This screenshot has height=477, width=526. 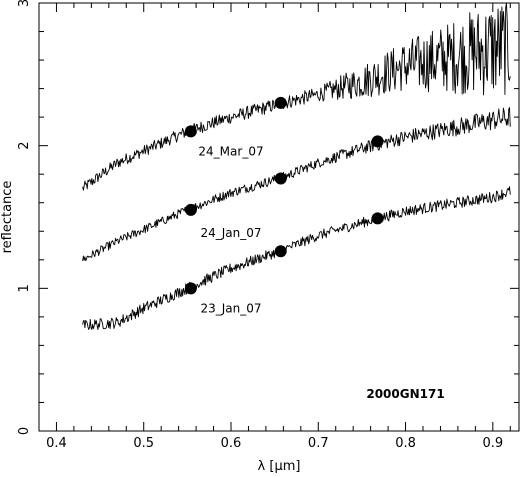 I want to click on y-tick-label: 1, so click(x=24, y=288).